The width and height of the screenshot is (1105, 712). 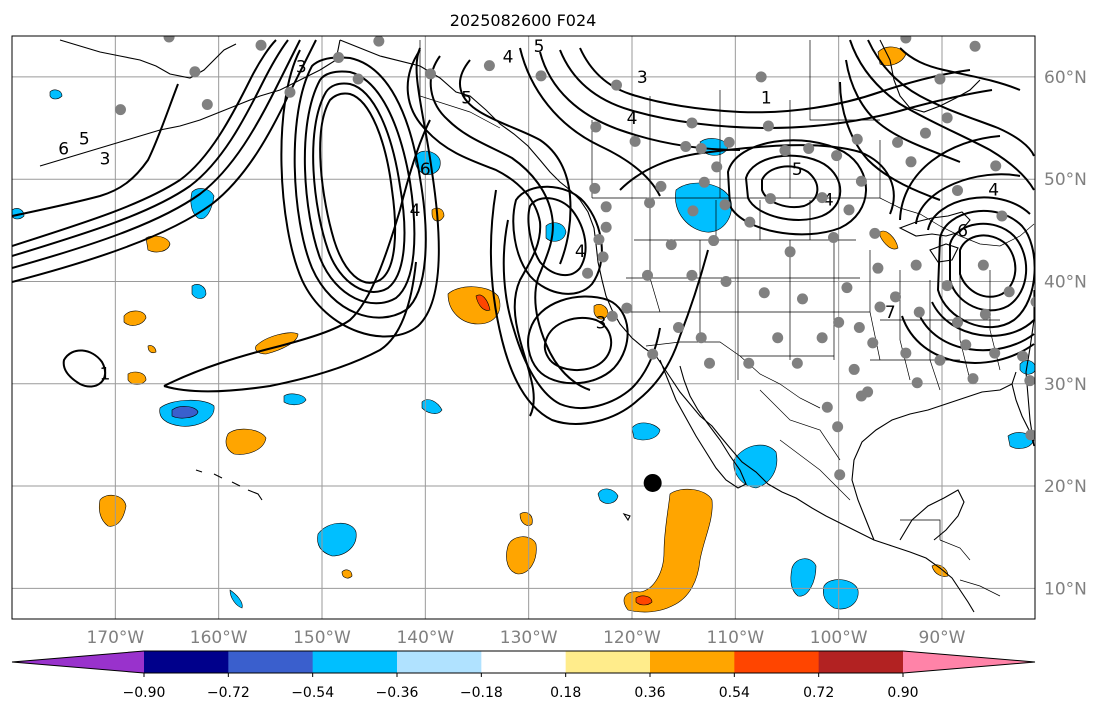 What do you see at coordinates (962, 231) in the screenshot?
I see `contour-label: 6` at bounding box center [962, 231].